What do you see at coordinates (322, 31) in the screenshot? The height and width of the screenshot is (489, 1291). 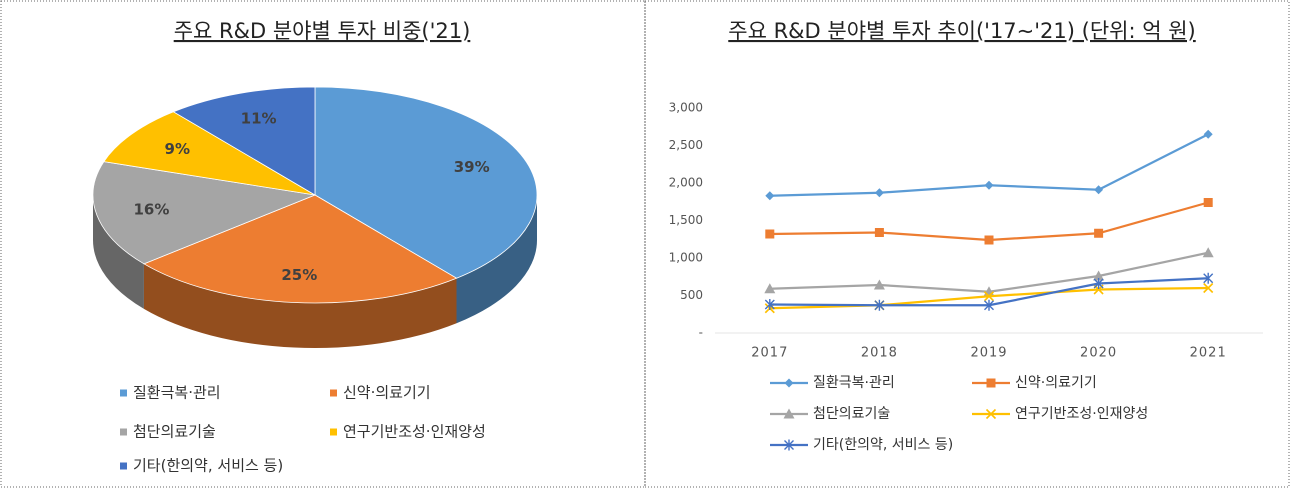 I see `pie-title: 주요 R&D 분야별 투자 비중('21)` at bounding box center [322, 31].